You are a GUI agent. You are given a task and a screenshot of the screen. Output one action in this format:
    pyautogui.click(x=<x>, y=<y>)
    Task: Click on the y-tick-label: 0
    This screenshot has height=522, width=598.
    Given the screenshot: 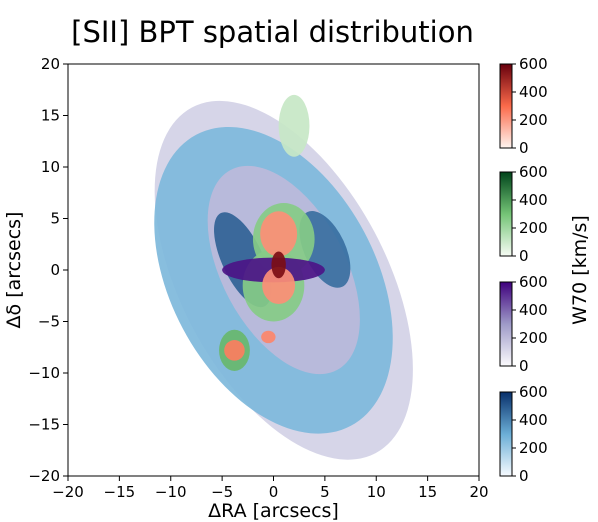 What is the action you would take?
    pyautogui.click(x=55, y=270)
    